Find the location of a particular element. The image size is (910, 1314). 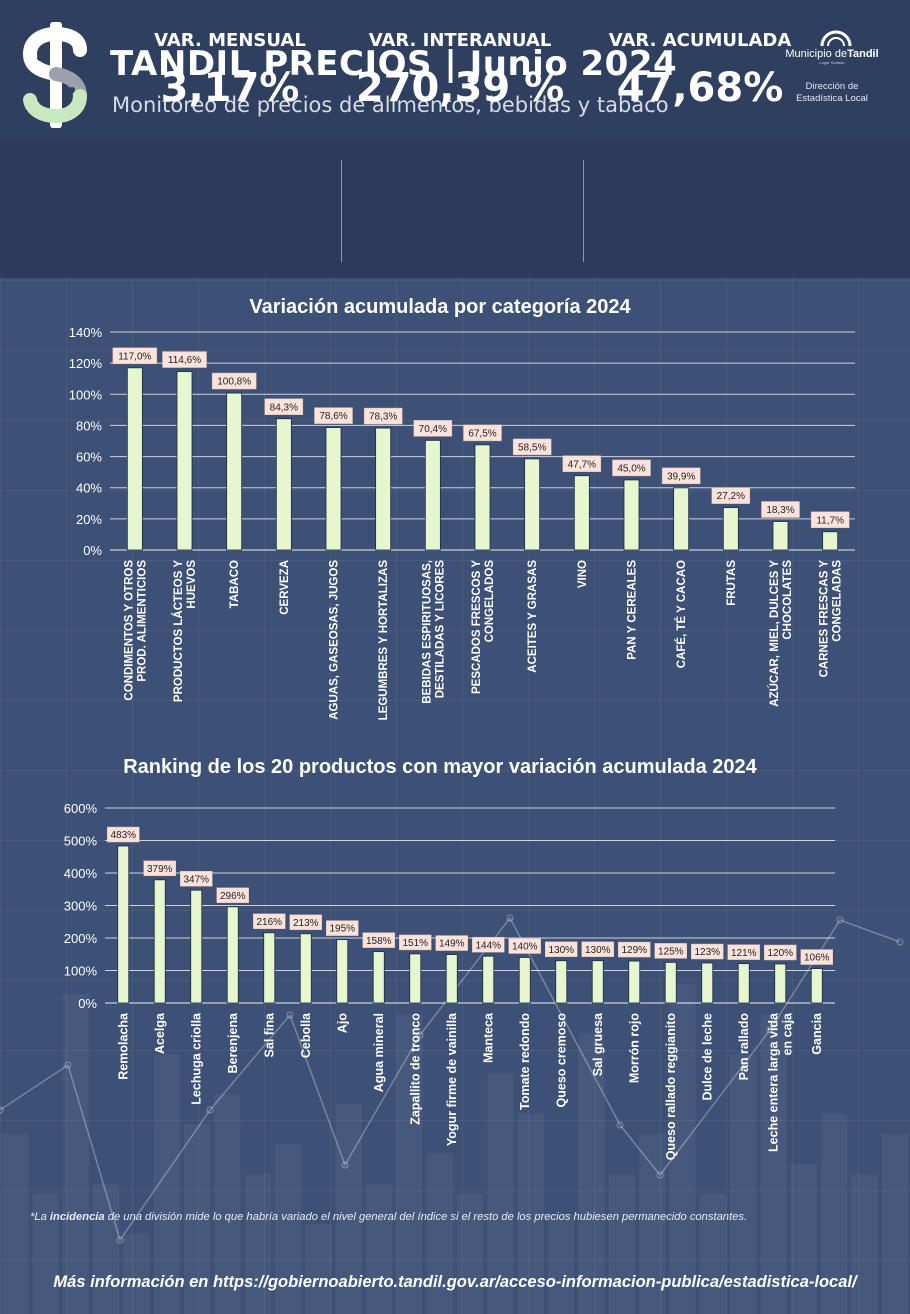

stat-label: VAR. MENSUAL is located at coordinates (230, 40).